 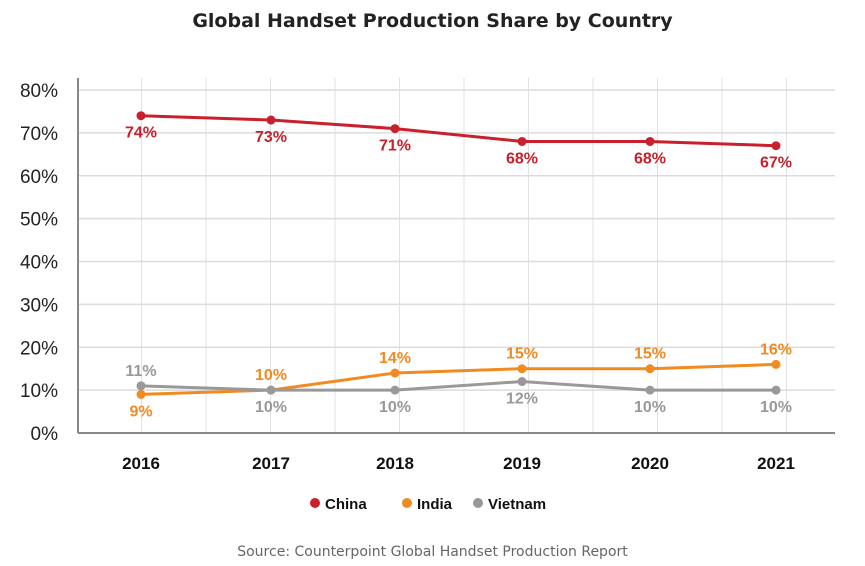 I want to click on vietnam-data-label: 11%, so click(x=140, y=371).